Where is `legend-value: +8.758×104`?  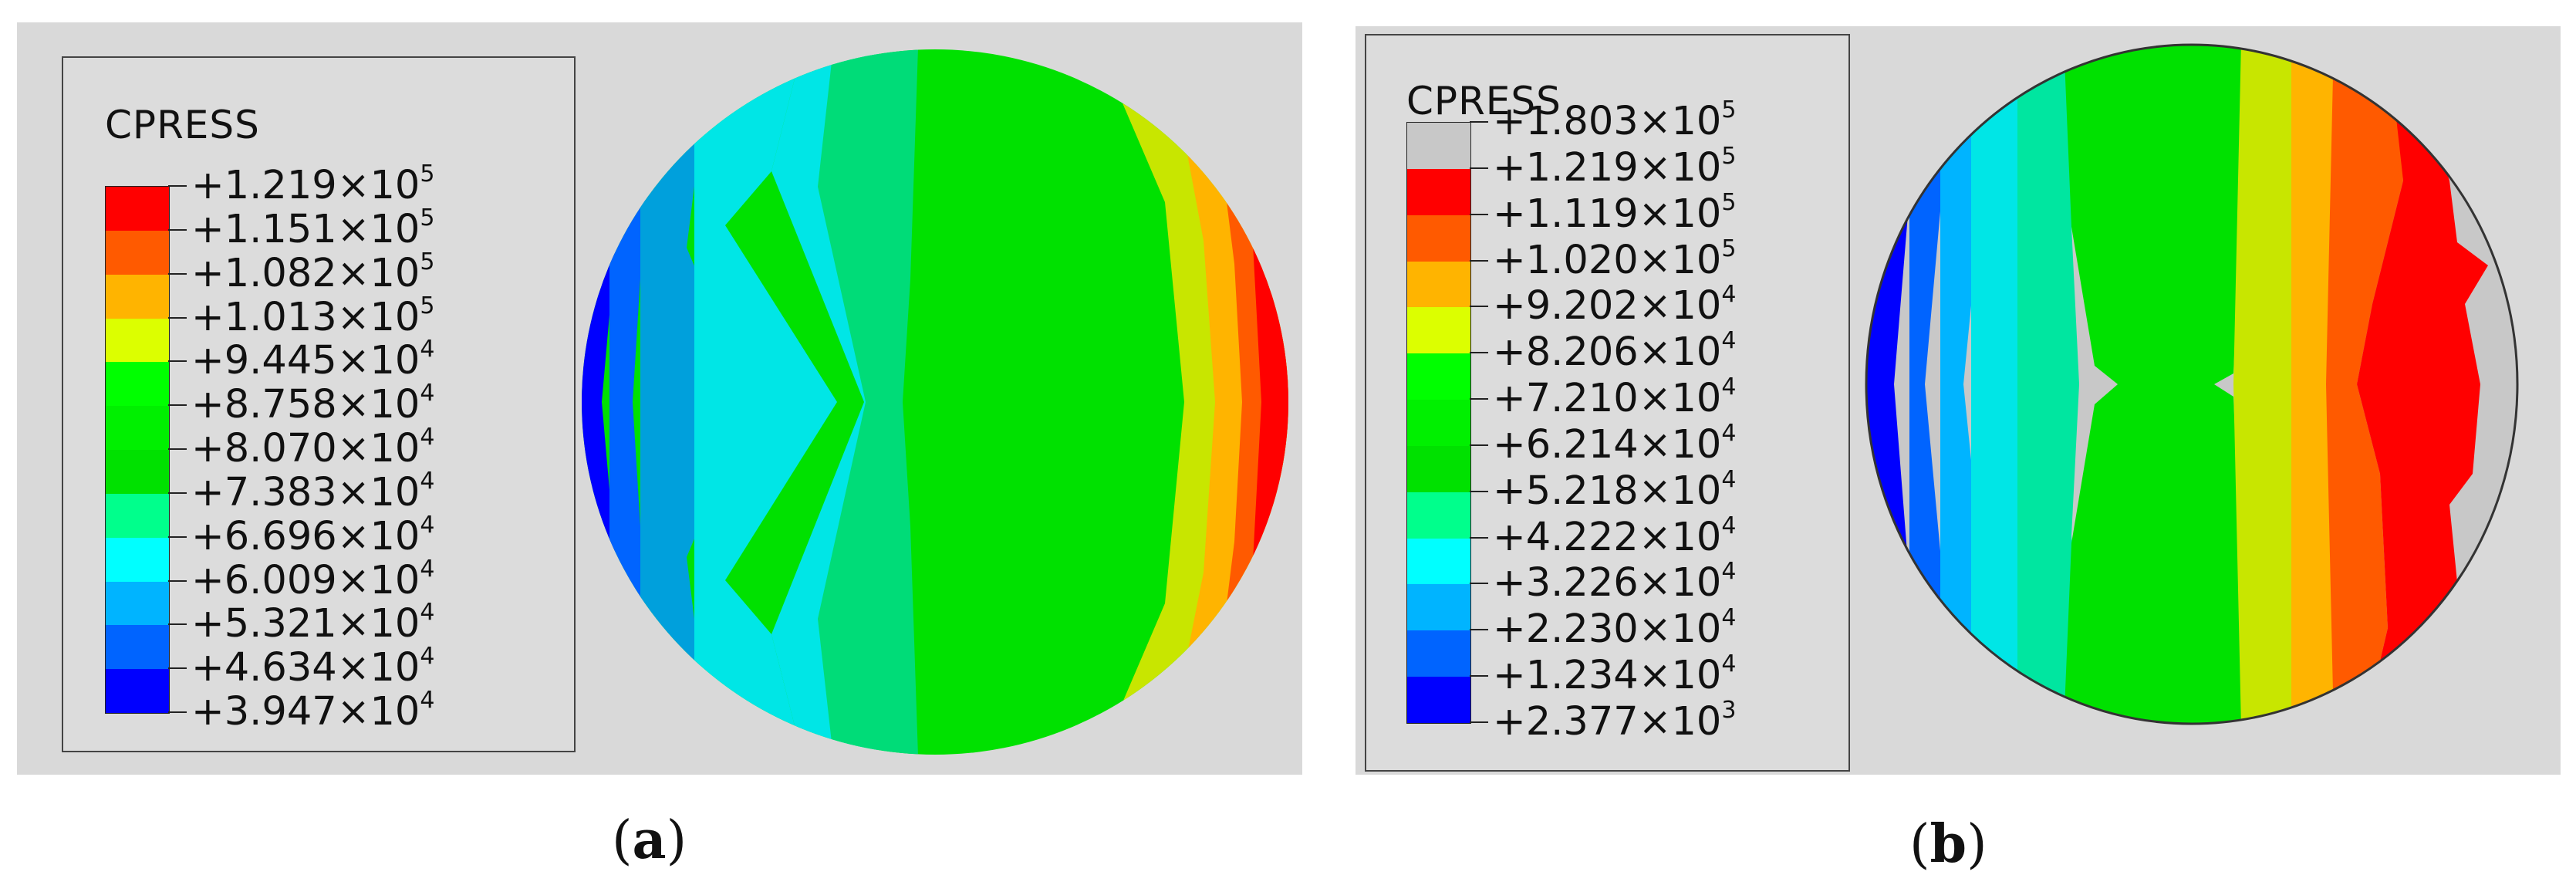
legend-value: +8.758×104 is located at coordinates (312, 405).